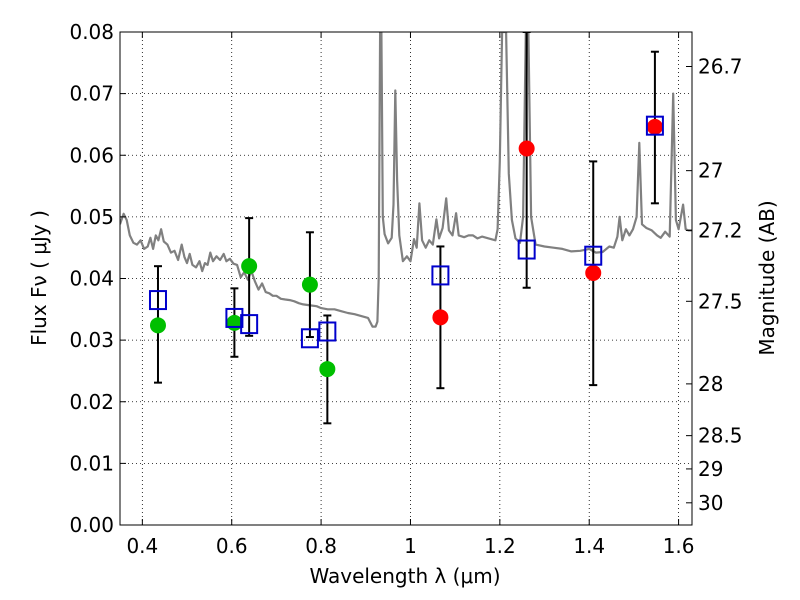  What do you see at coordinates (410, 546) in the screenshot?
I see `x-tick-label: 1` at bounding box center [410, 546].